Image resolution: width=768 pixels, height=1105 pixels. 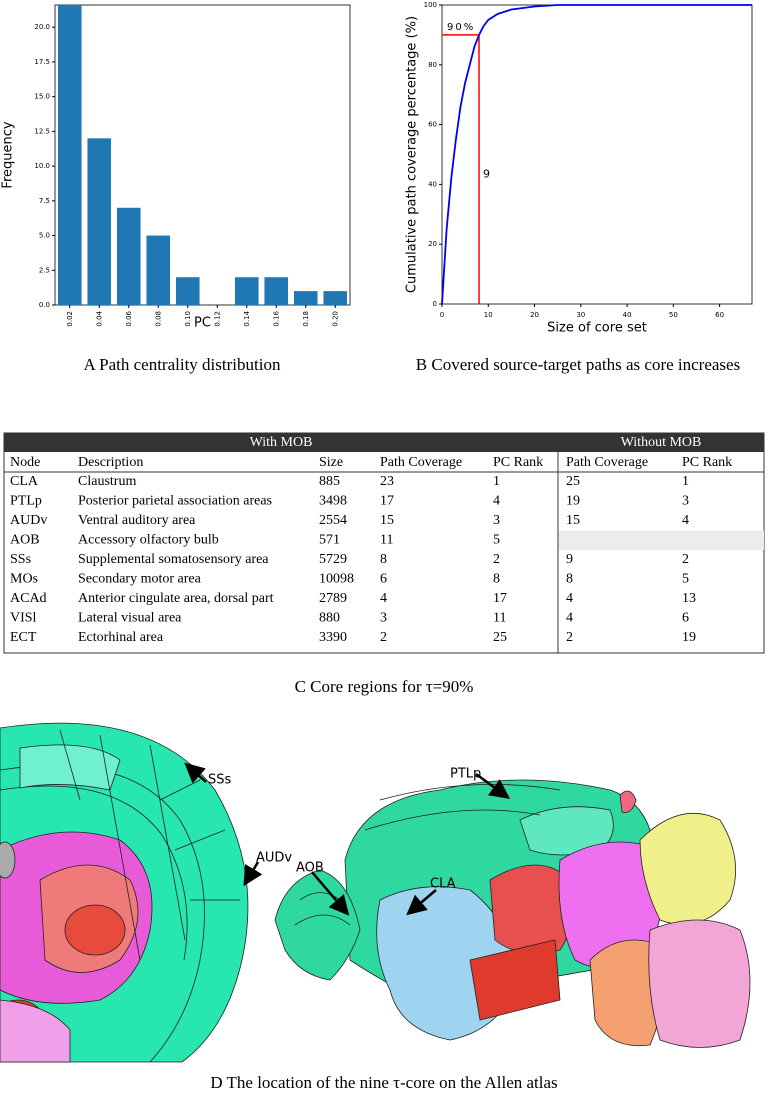 I want to click on y-tick-label: 15.0, so click(x=42, y=97).